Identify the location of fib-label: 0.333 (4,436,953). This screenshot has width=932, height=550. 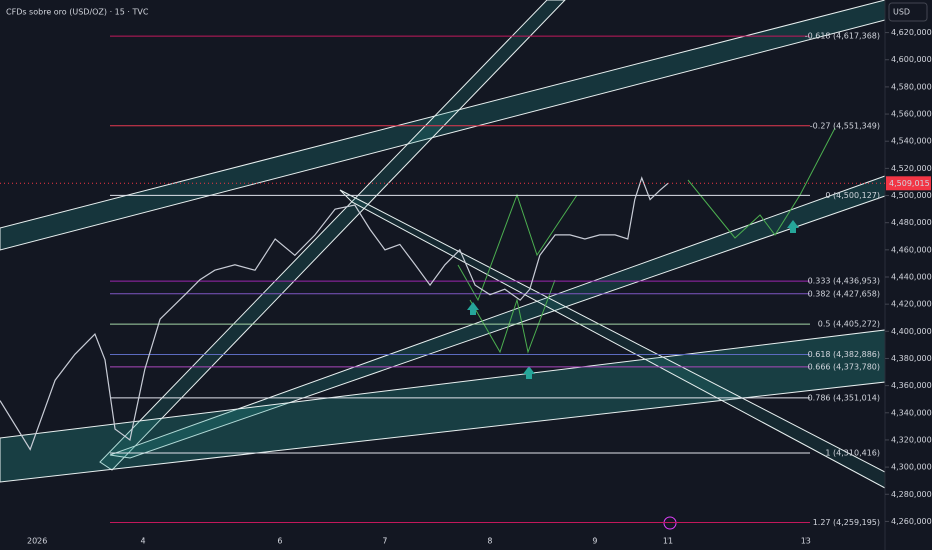
(844, 281).